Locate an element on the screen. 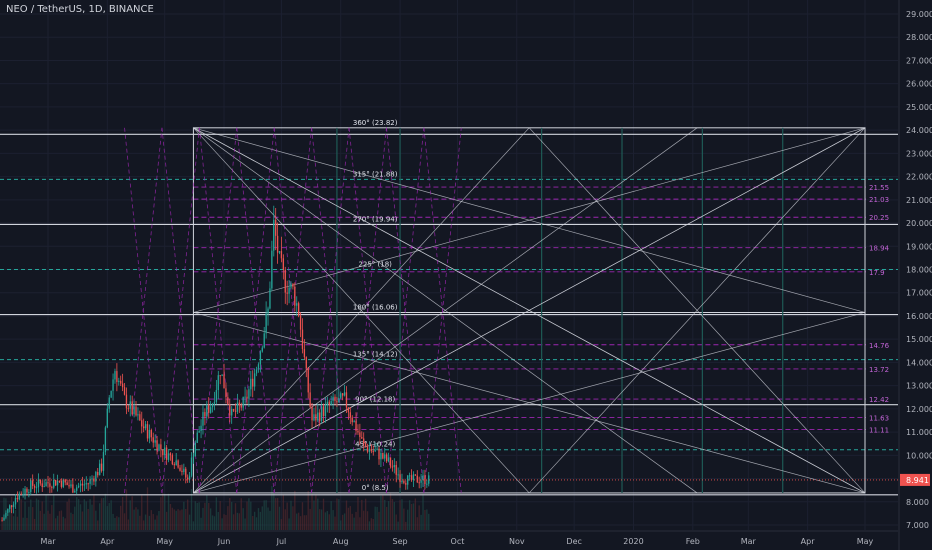 This screenshot has width=932, height=550. last-price-label: 8.941 is located at coordinates (917, 480).